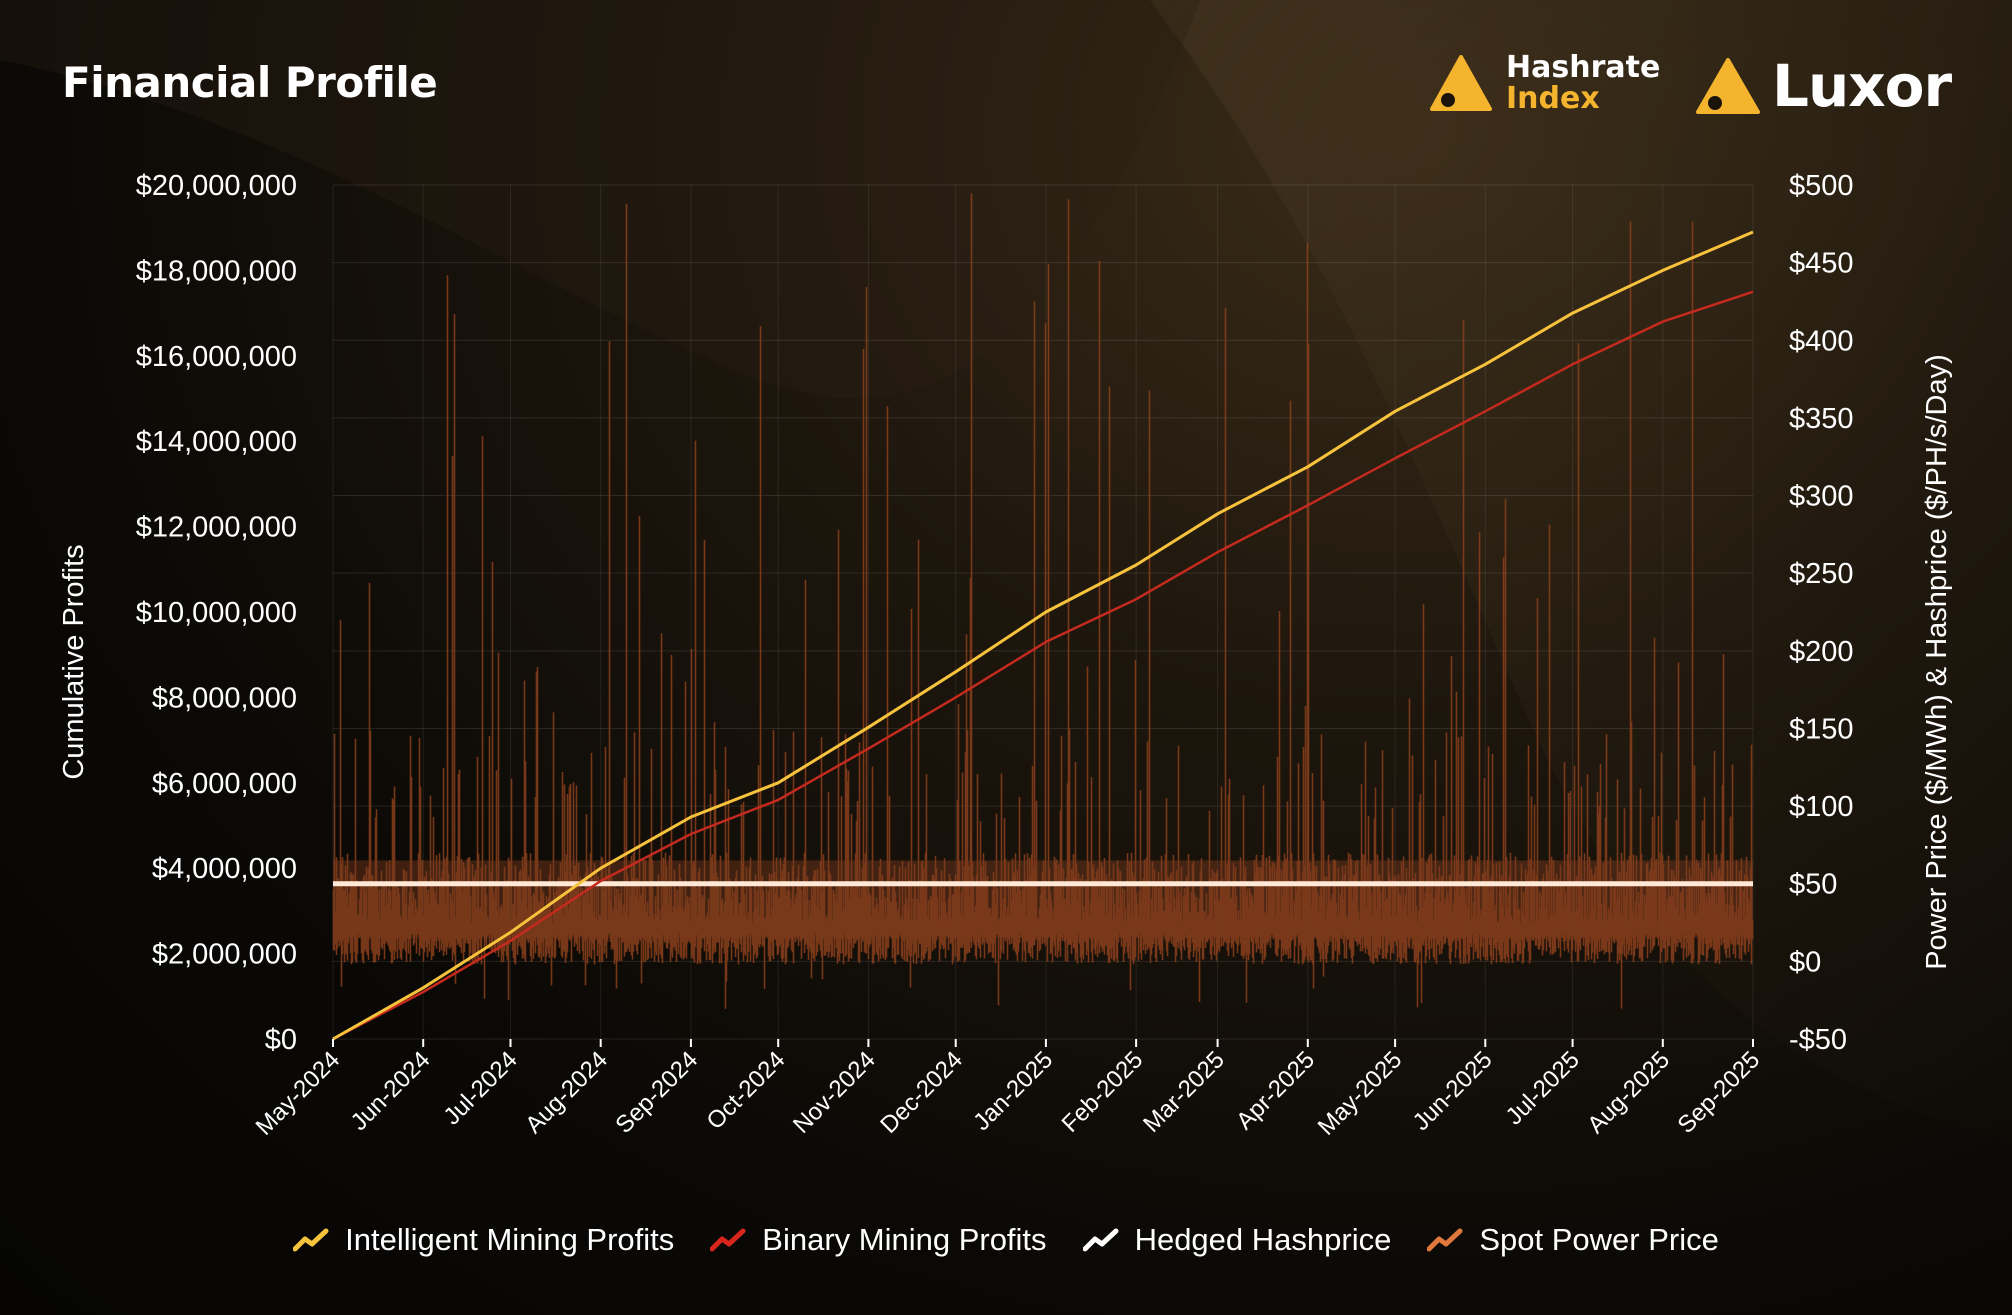  I want to click on x-tick-label: Sep-2024, so click(656, 1092).